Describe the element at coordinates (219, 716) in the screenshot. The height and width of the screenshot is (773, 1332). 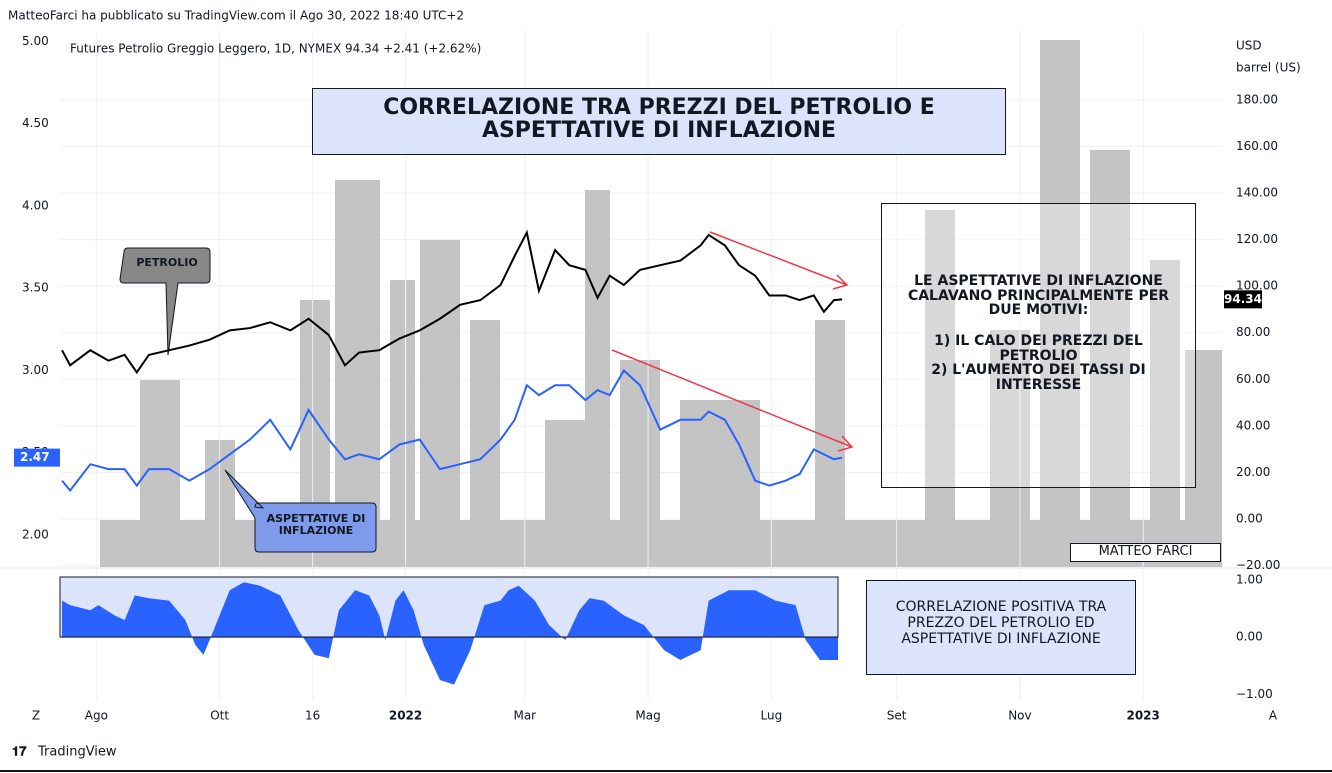
I see `x-tick-label: Ott` at that location.